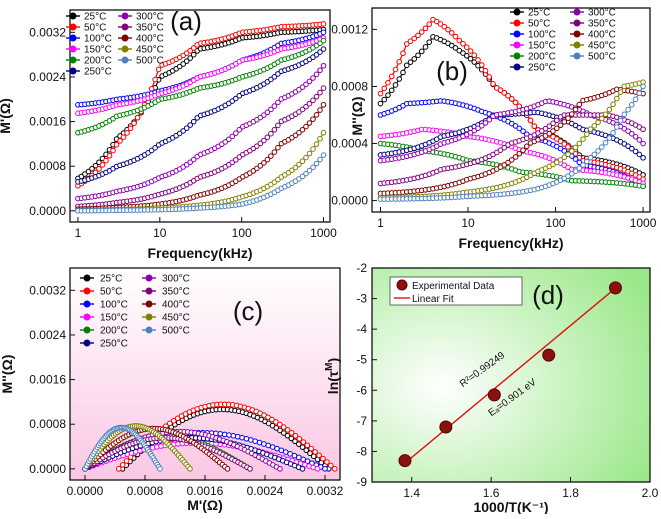  I want to click on legend-label: 400°C, so click(150, 39).